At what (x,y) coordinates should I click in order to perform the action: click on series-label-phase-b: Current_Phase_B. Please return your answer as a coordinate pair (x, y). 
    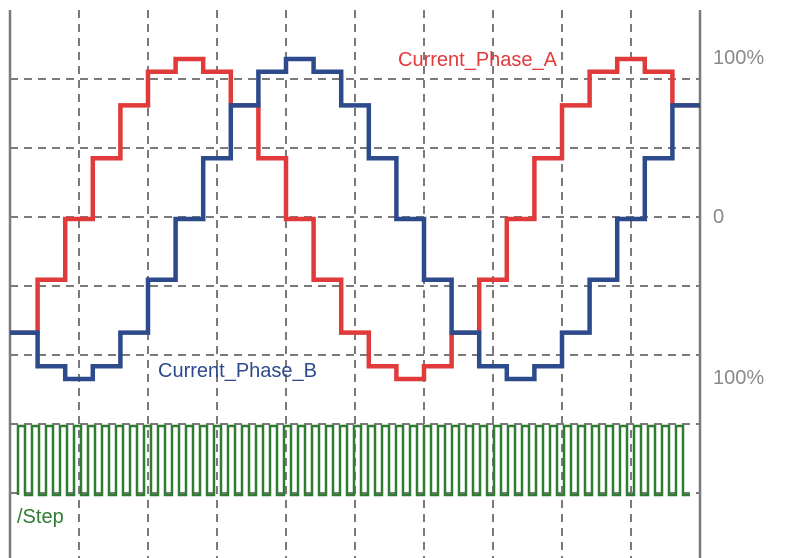
    Looking at the image, I should click on (237, 371).